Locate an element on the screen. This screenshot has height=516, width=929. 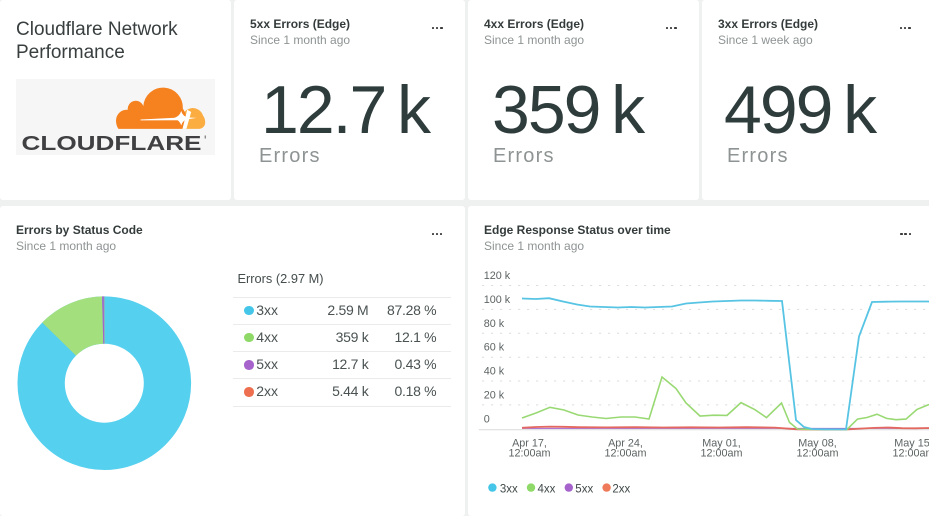
svg-text: 120 k is located at coordinates (497, 276).